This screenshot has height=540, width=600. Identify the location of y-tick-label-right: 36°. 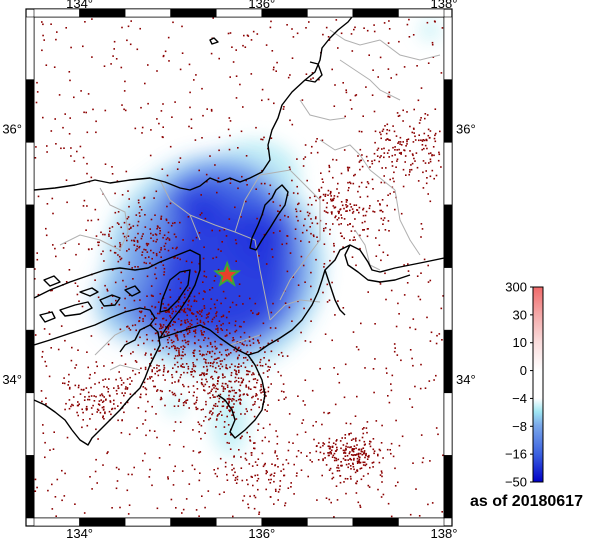
(466, 129).